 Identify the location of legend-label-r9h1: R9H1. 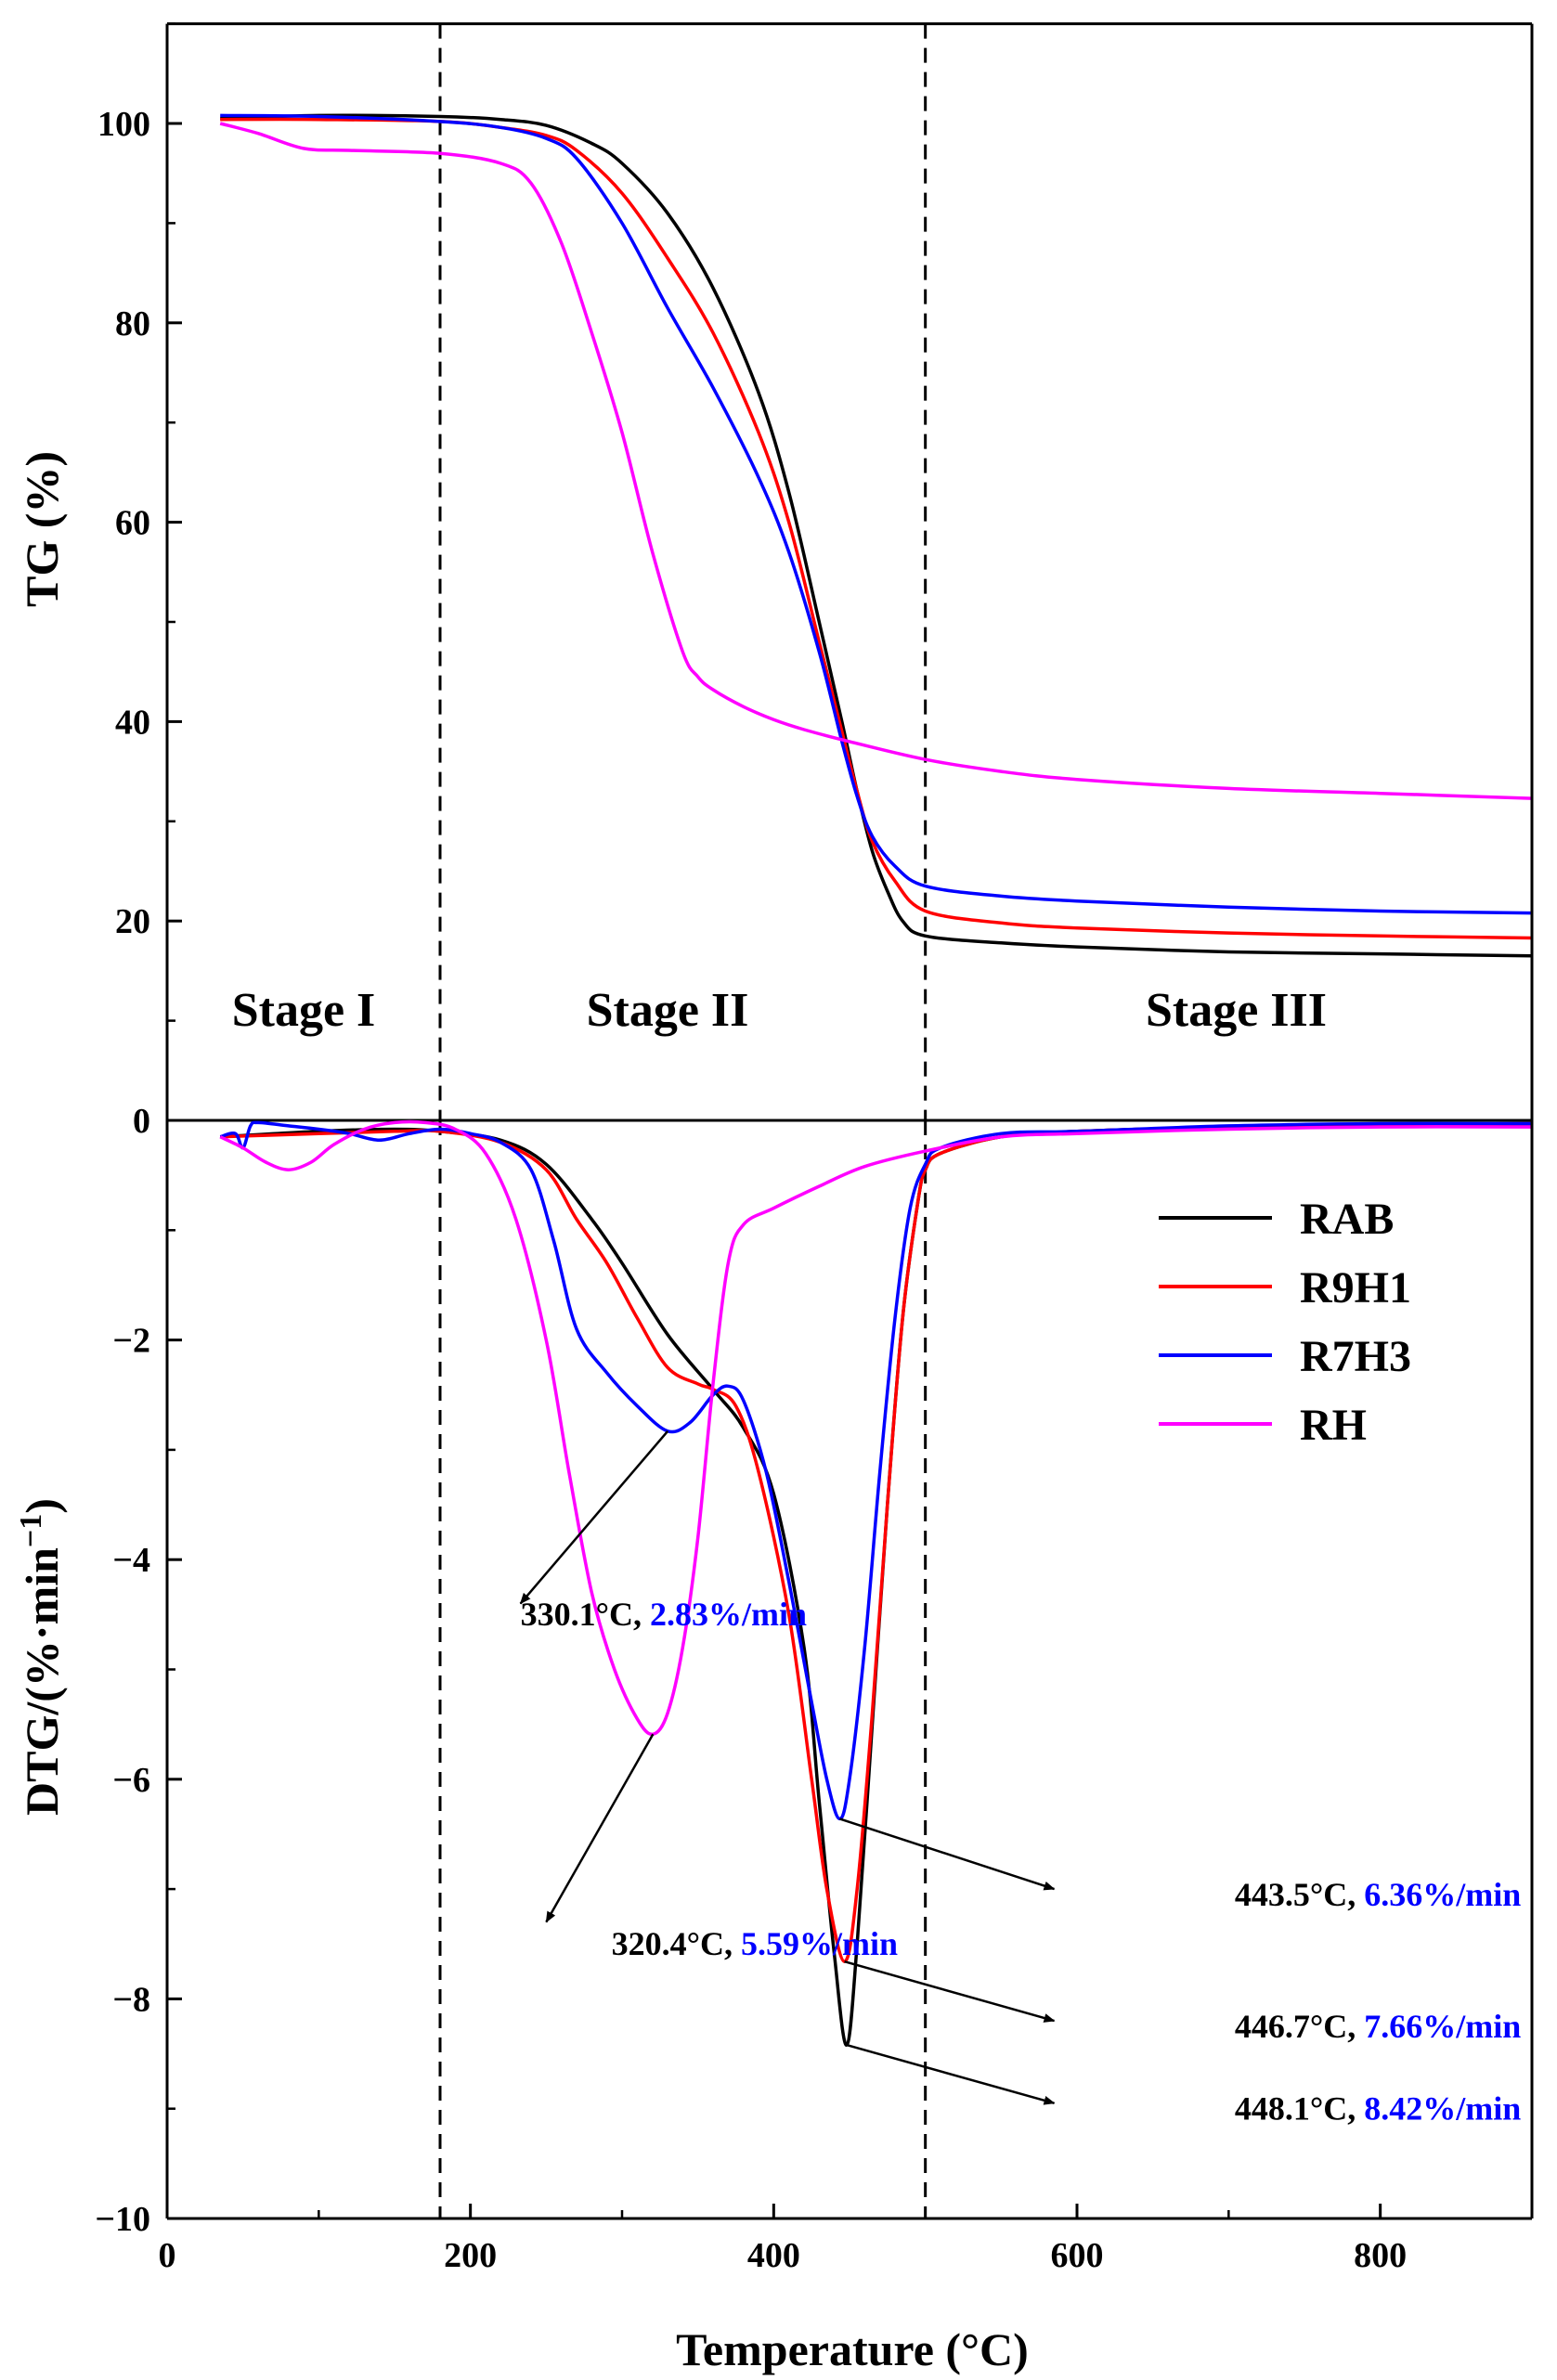
(1355, 1288).